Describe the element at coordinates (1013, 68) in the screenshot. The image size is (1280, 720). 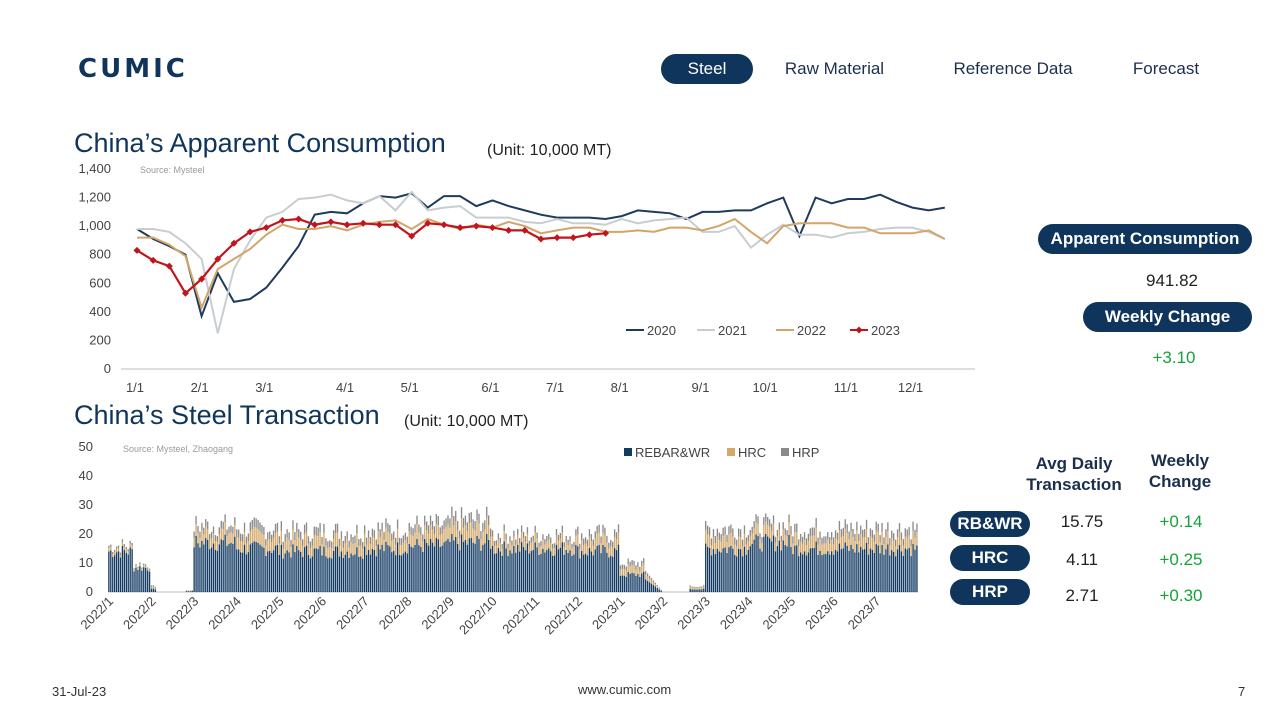
I see `nav-reference-data-tab: Reference Data` at that location.